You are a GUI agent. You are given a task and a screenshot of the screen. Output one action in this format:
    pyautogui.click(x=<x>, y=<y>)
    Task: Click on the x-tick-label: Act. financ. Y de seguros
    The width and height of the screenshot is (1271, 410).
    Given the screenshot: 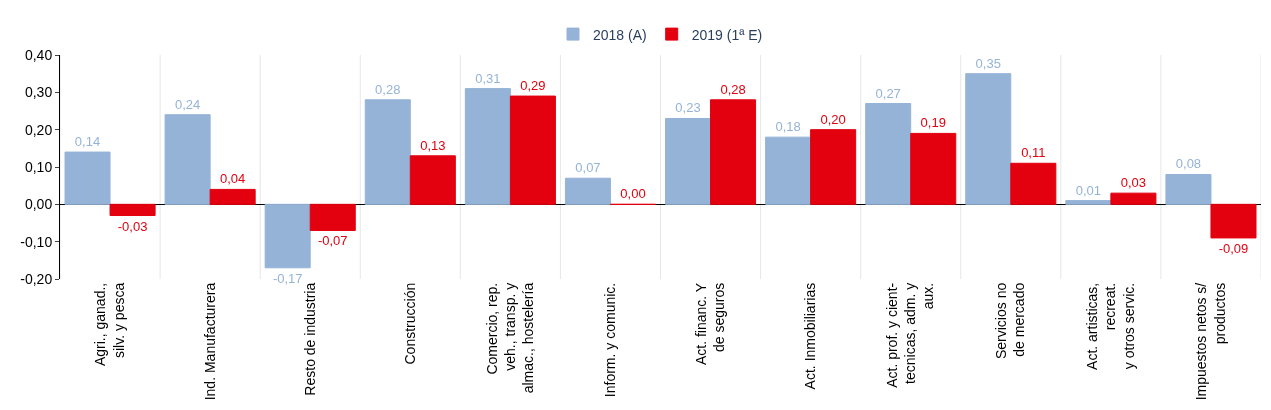 What is the action you would take?
    pyautogui.click(x=710, y=324)
    